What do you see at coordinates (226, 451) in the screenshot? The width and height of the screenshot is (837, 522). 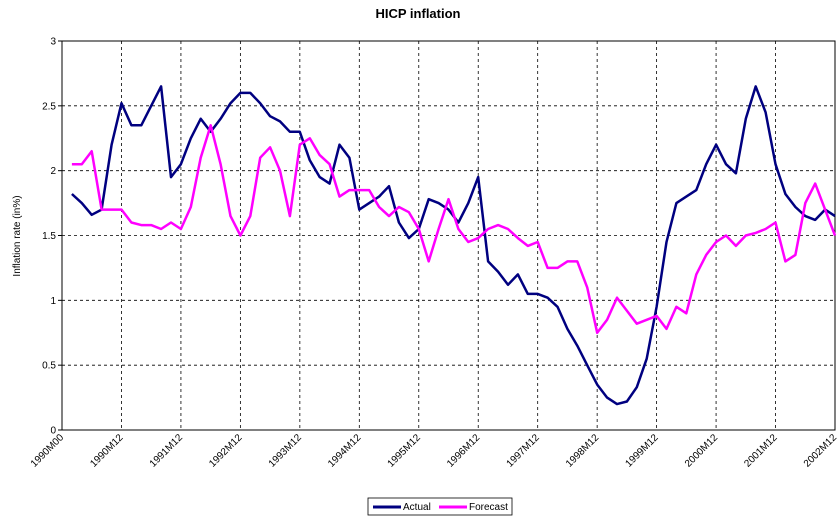 I see `x-tick-label: 1992M12` at bounding box center [226, 451].